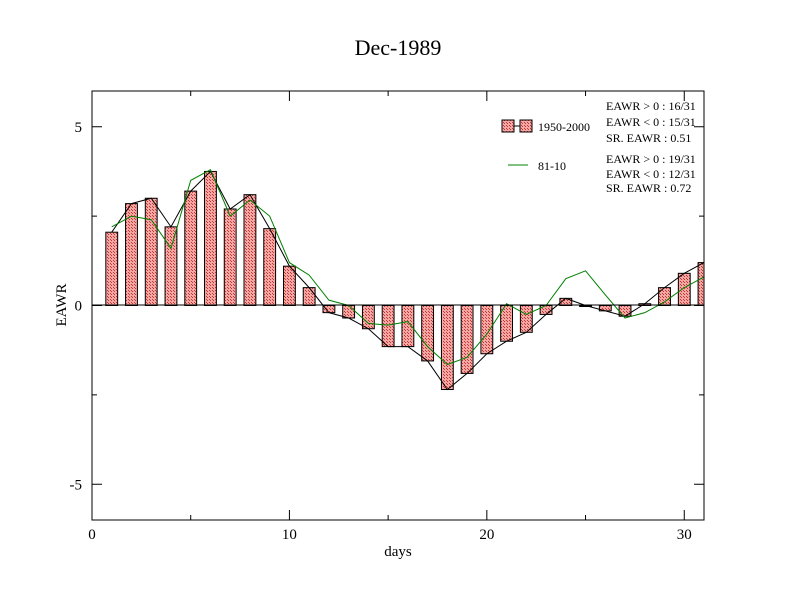 Image resolution: width=792 pixels, height=612 pixels. What do you see at coordinates (684, 535) in the screenshot?
I see `x-tick-label: 30` at bounding box center [684, 535].